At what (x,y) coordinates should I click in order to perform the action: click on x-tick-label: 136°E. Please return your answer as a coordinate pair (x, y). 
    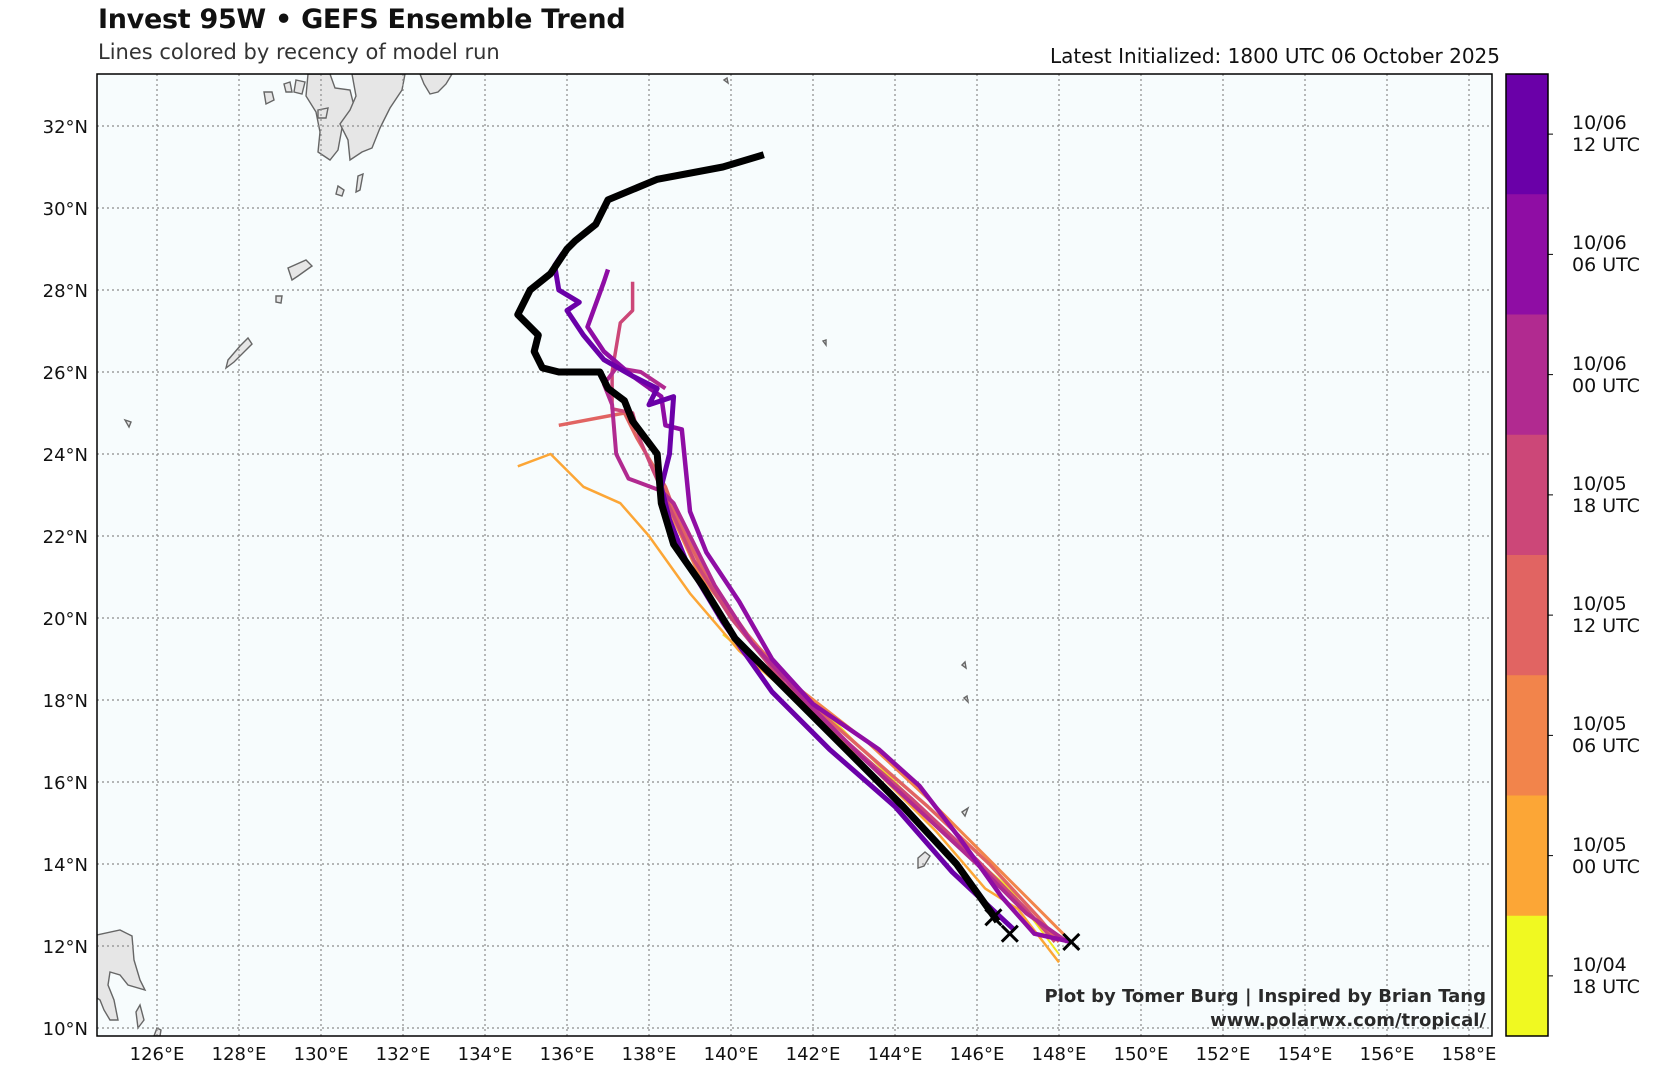
    Looking at the image, I should click on (567, 1054).